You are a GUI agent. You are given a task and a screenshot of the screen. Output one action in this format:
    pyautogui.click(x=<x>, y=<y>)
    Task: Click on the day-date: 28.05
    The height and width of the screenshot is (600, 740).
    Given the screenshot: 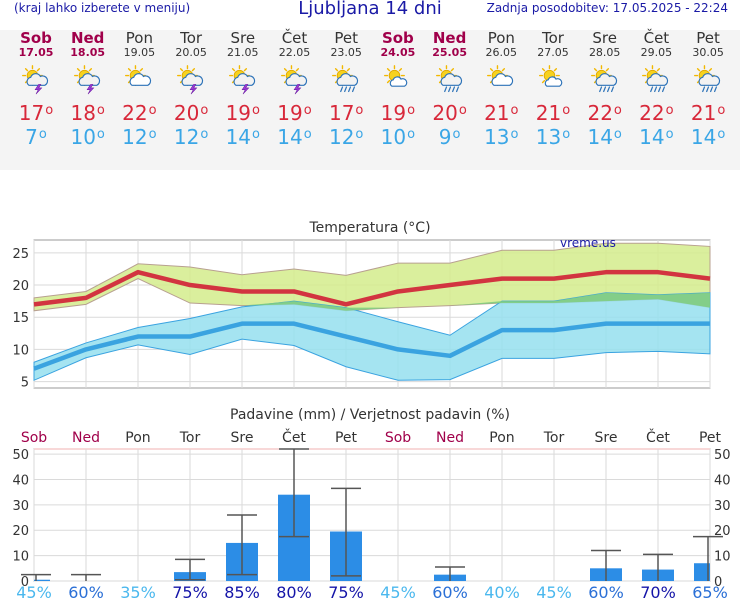 What is the action you would take?
    pyautogui.click(x=604, y=52)
    